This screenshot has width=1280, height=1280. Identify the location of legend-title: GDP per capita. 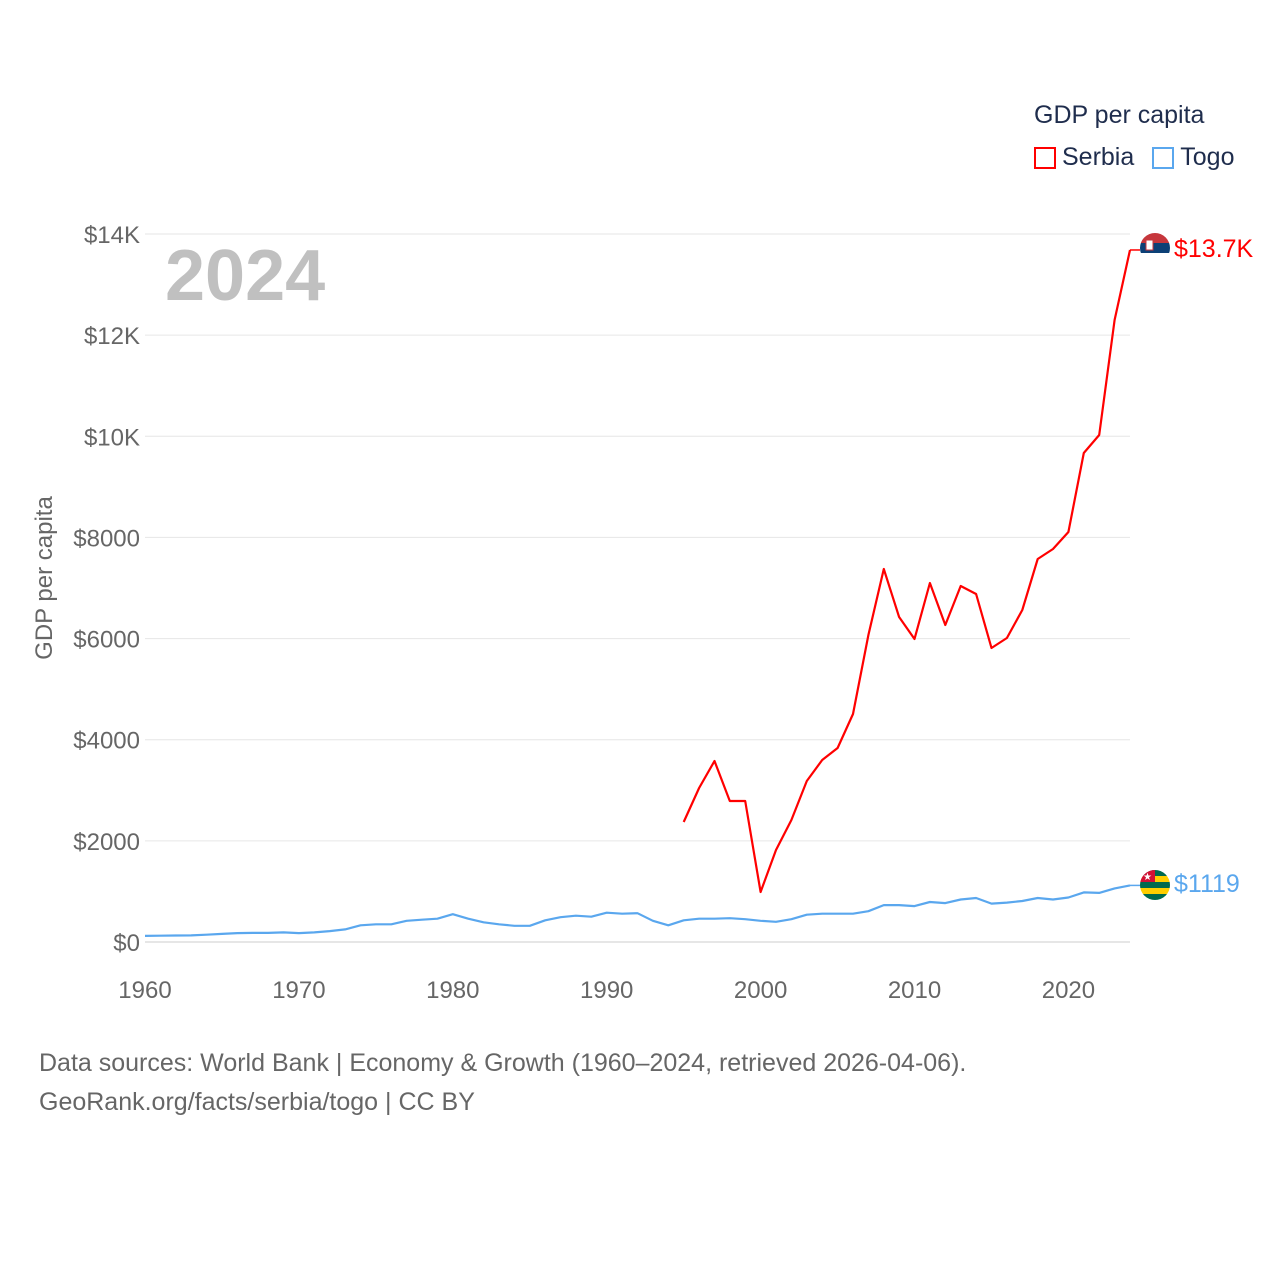
(1119, 115).